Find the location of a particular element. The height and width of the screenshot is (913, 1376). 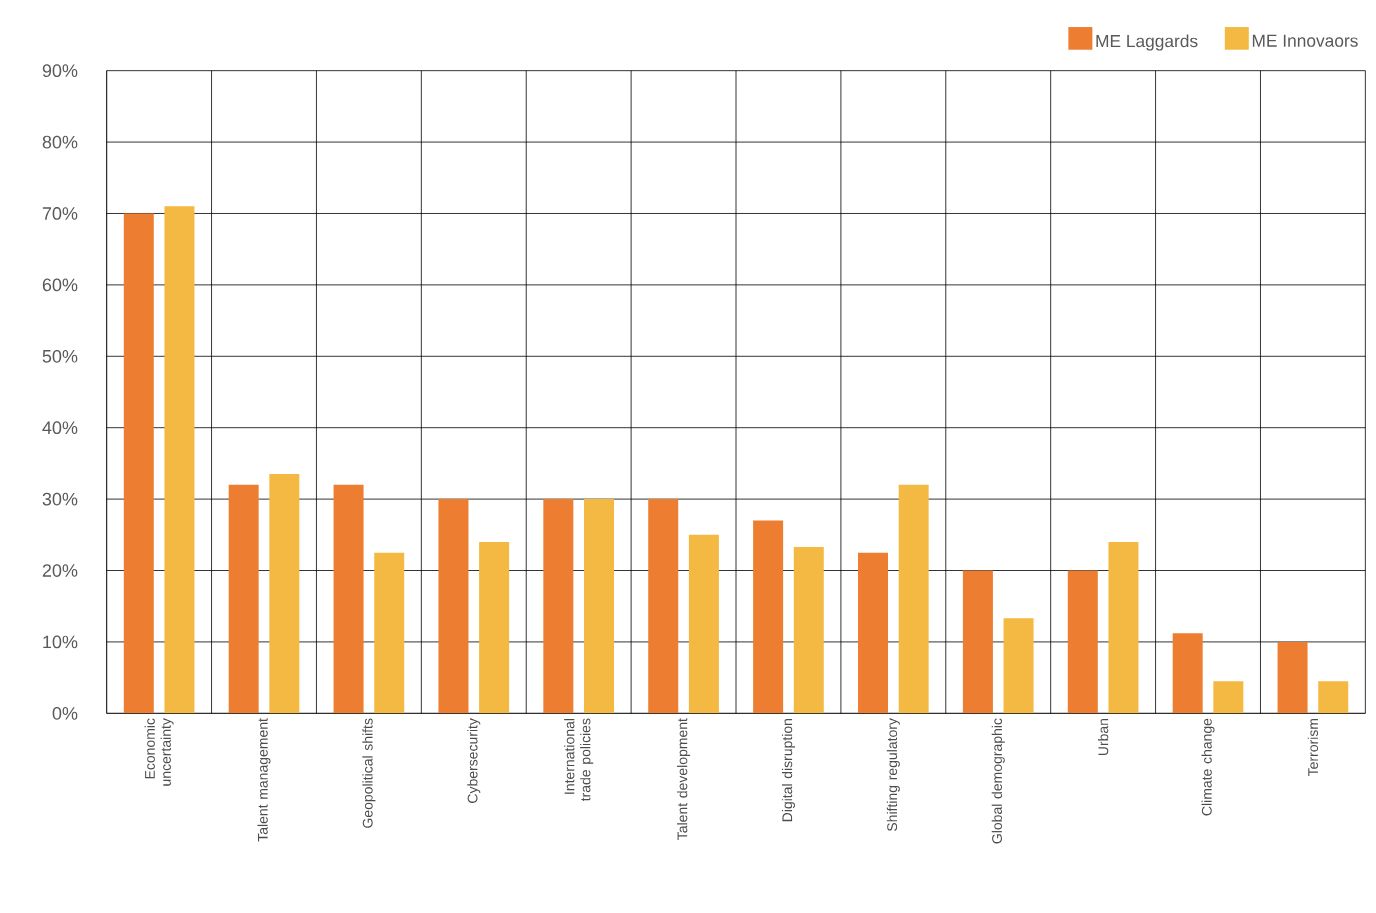

x-tick-label: Digital disruption is located at coordinates (788, 770).